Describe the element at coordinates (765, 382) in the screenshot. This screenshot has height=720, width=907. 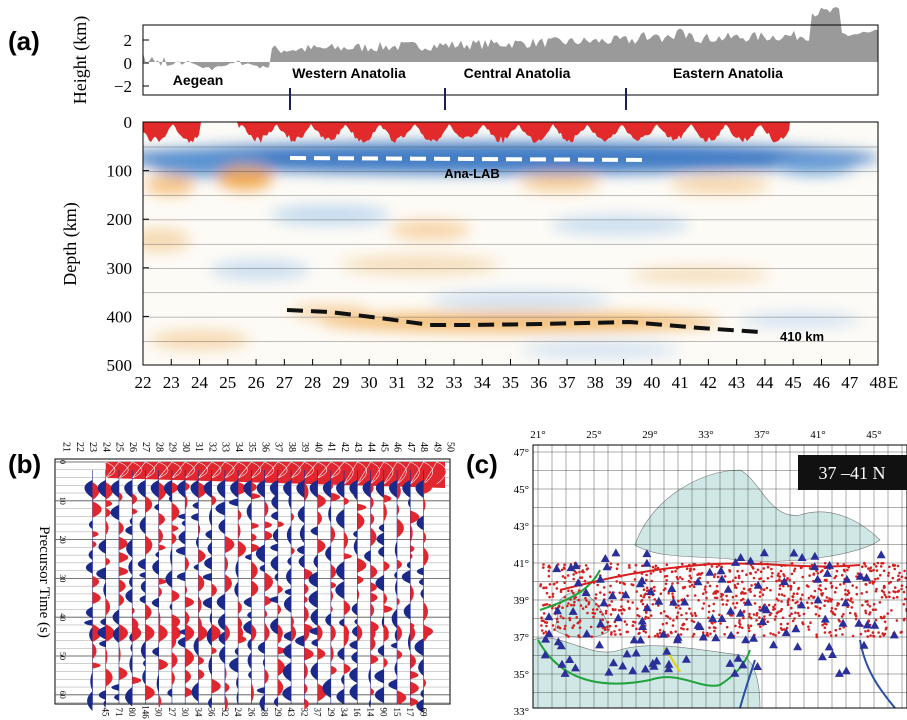
I see `x-tick-label: 44` at that location.